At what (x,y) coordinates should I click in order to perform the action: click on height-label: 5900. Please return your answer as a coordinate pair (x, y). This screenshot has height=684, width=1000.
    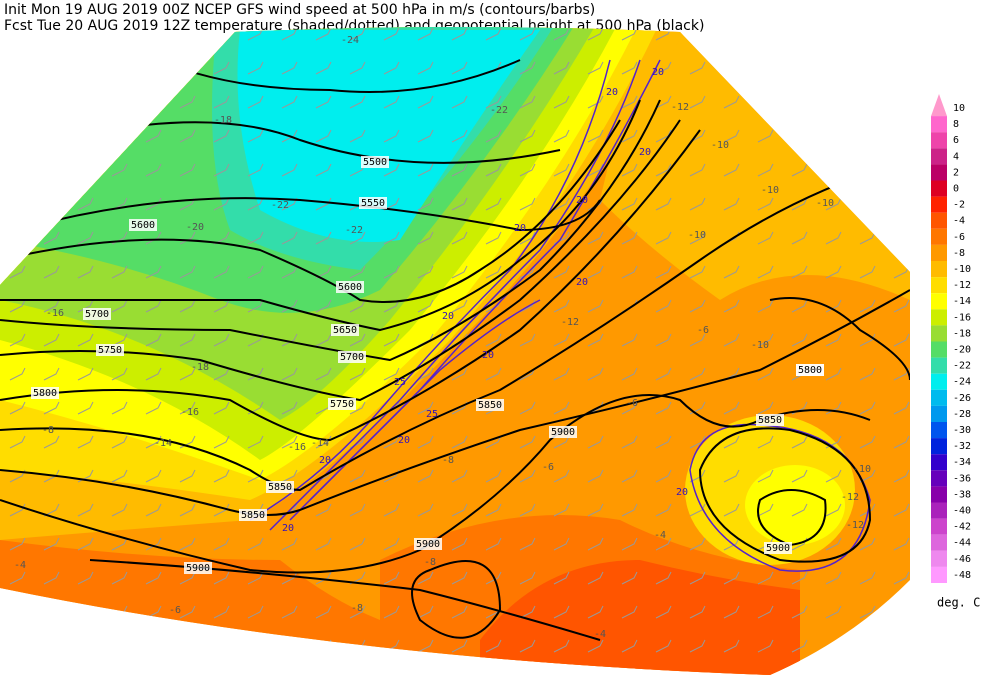
    Looking at the image, I should click on (563, 432).